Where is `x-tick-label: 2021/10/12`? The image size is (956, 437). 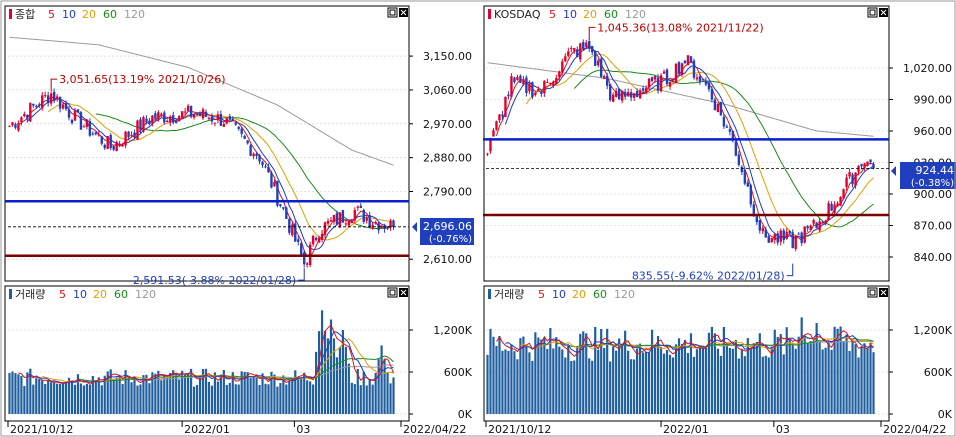
x-tick-label: 2021/10/12 is located at coordinates (41, 429).